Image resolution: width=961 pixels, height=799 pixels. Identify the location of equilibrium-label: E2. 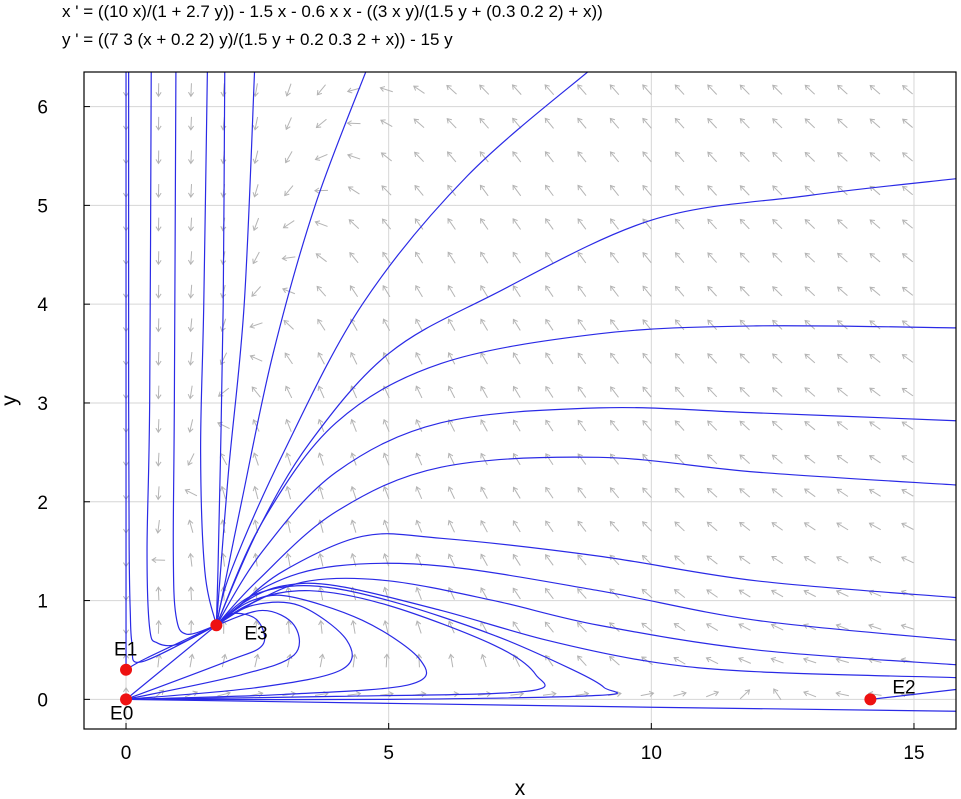
(903, 687).